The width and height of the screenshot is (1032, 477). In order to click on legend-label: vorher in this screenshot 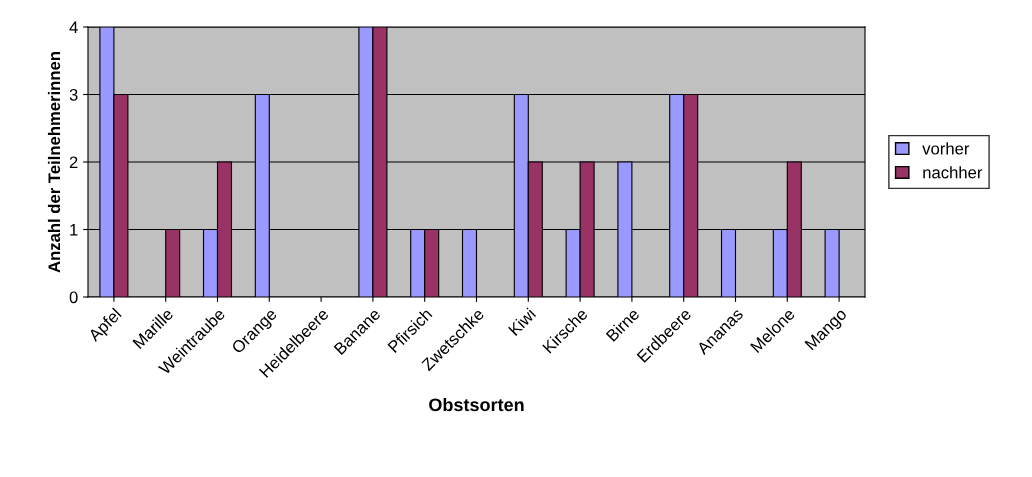, I will do `click(946, 148)`.